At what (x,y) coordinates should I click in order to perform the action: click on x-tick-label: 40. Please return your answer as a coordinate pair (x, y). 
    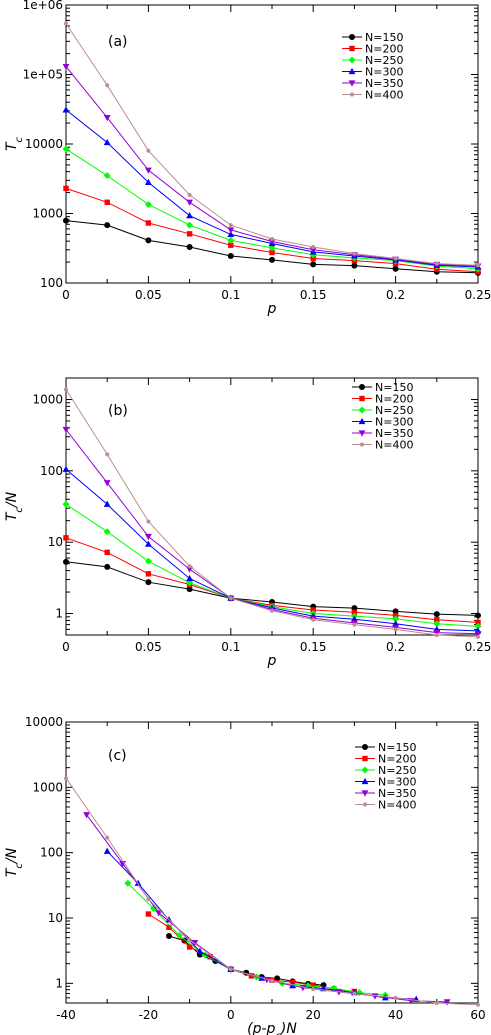
    Looking at the image, I should click on (395, 1015).